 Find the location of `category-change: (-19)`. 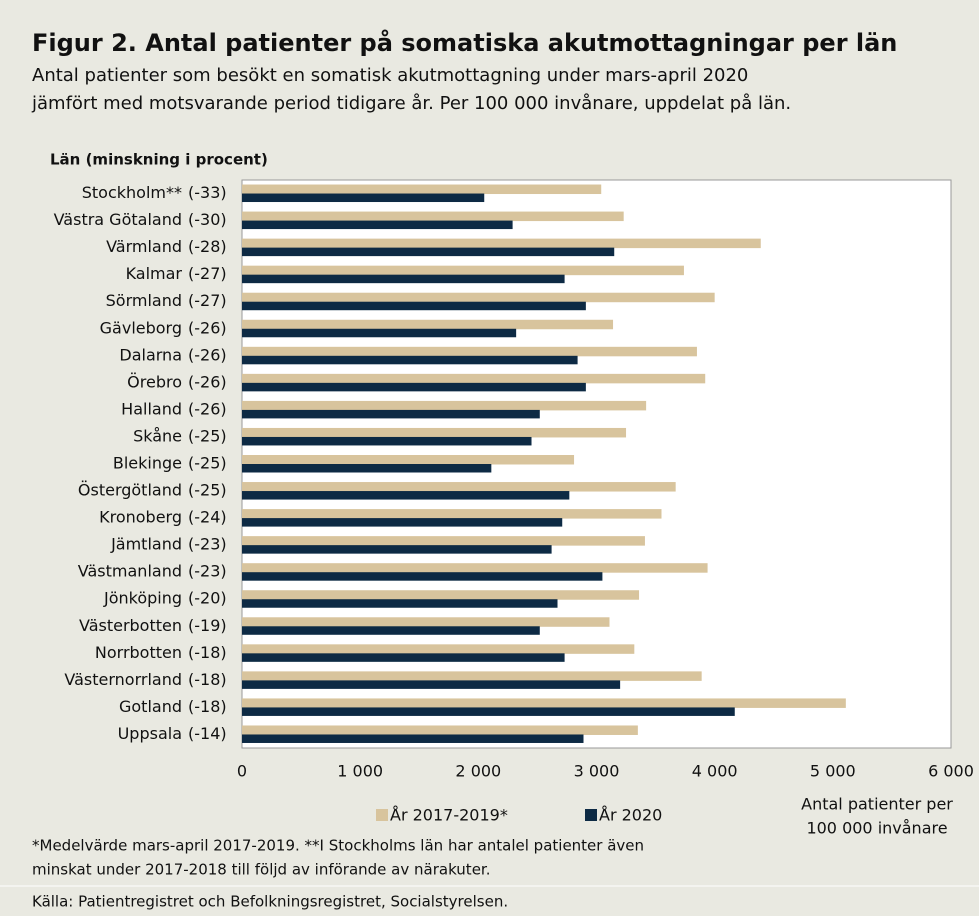

category-change: (-19) is located at coordinates (207, 625).